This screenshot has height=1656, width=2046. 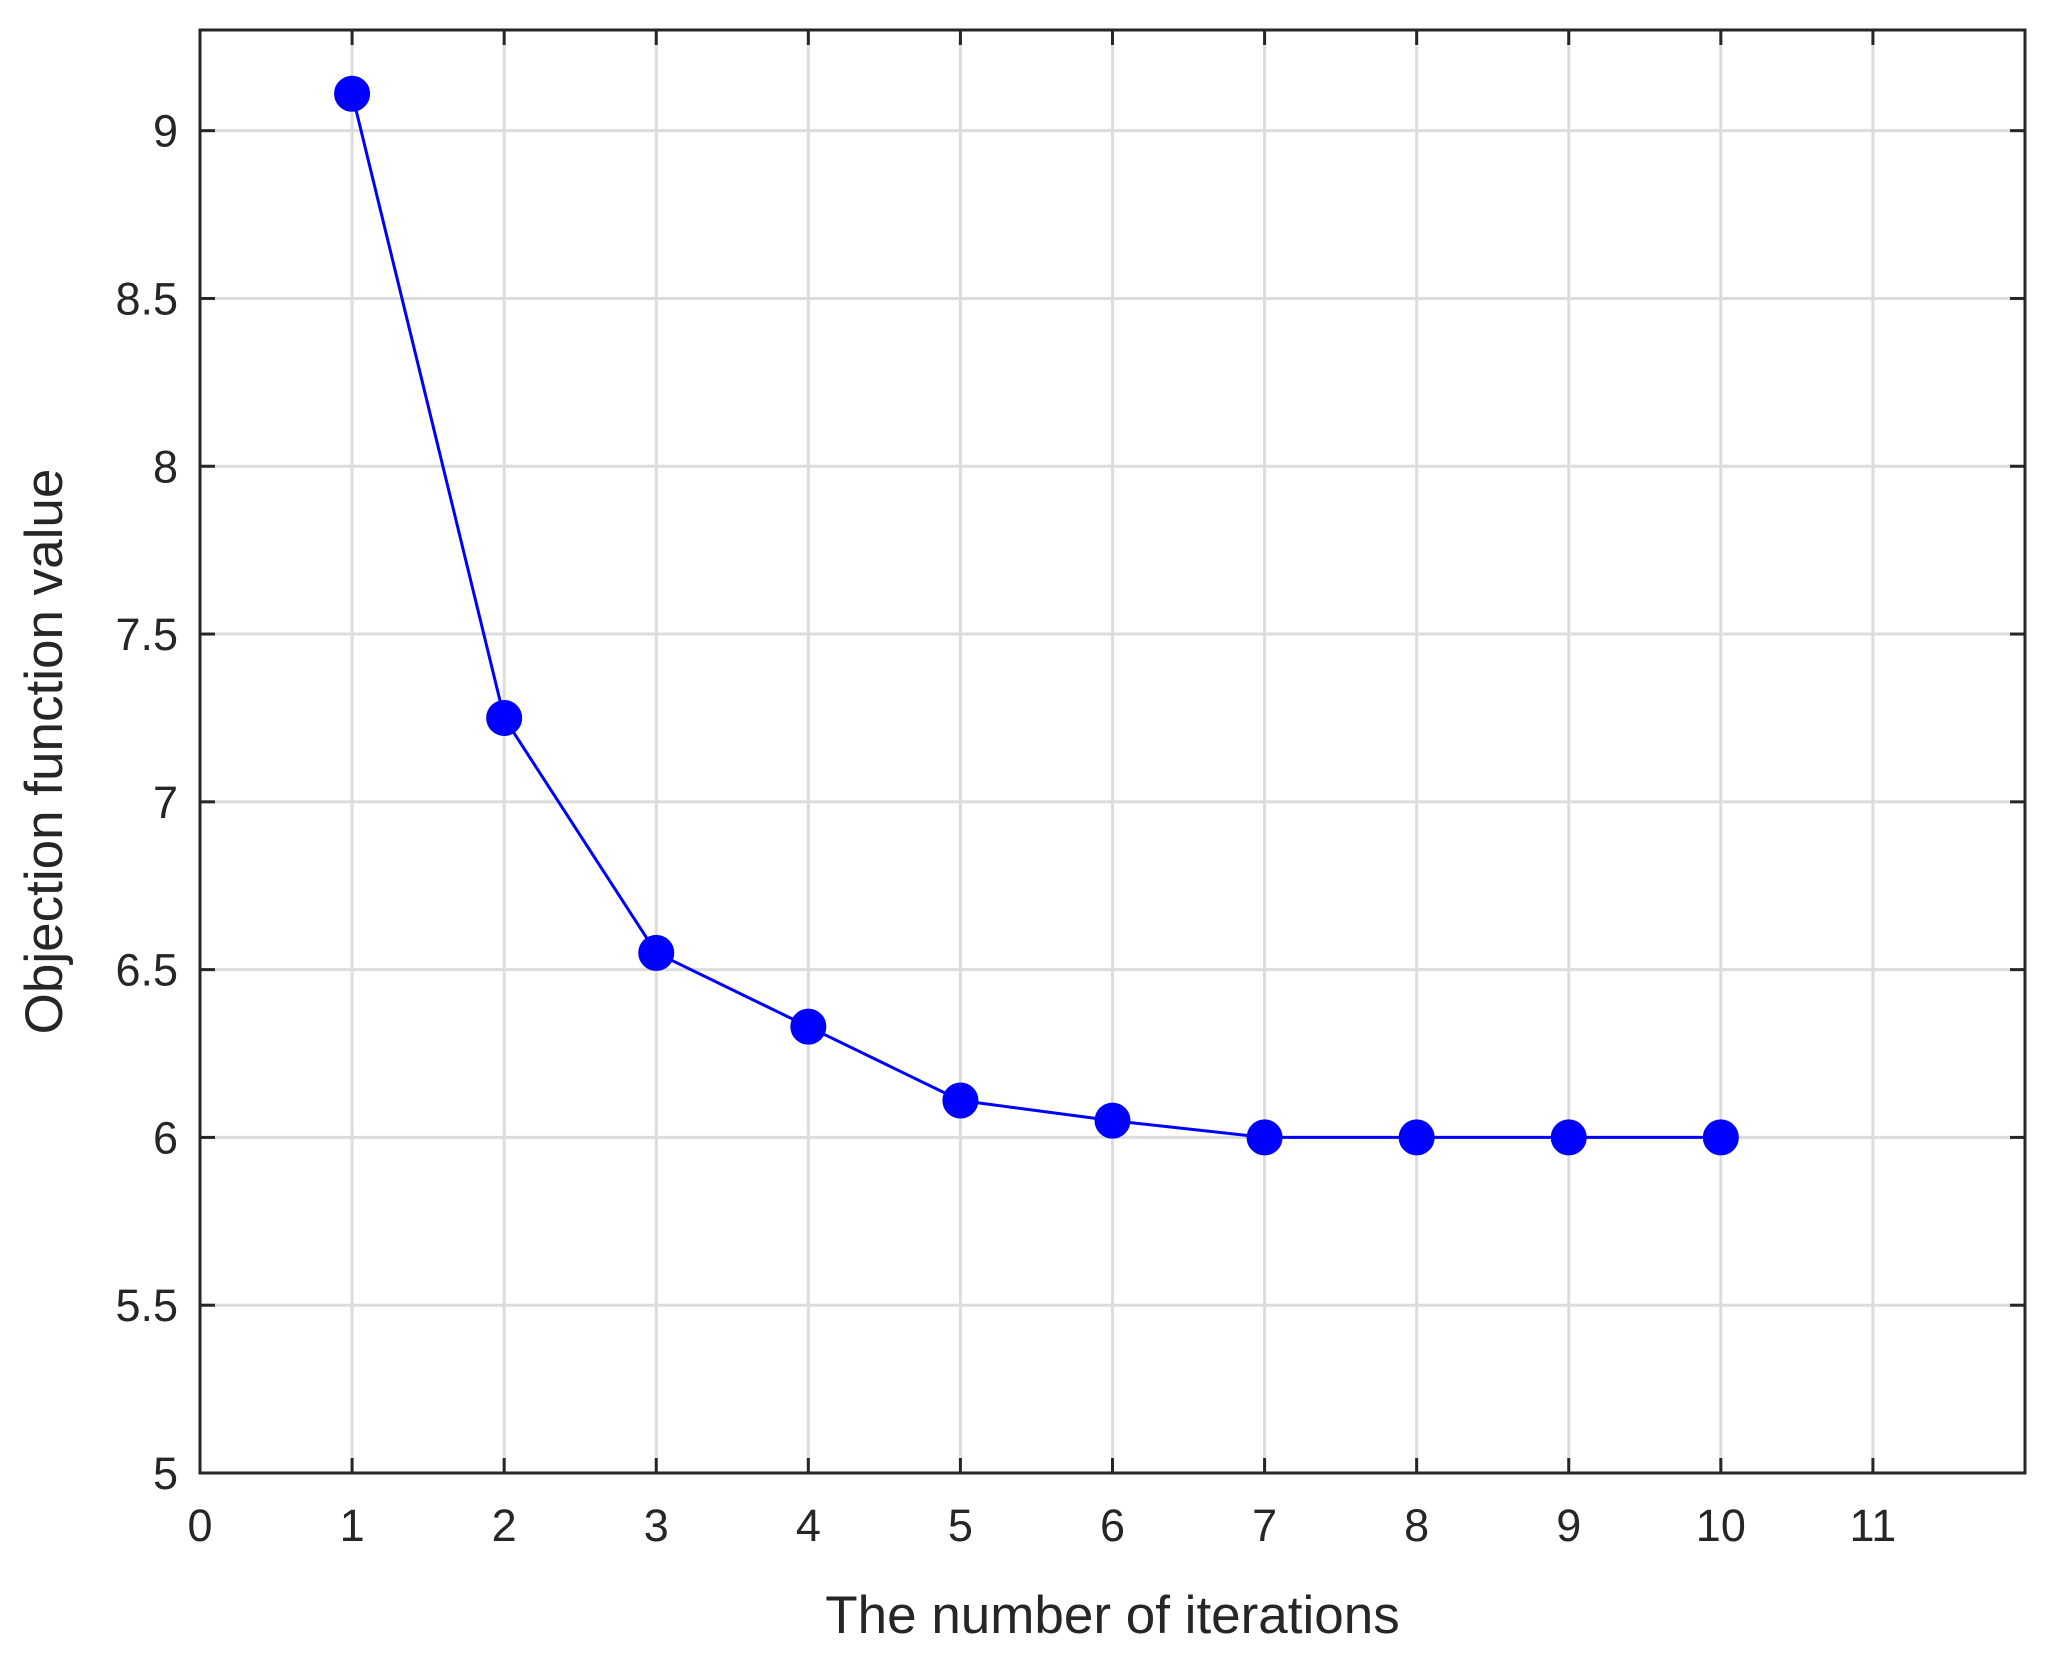 I want to click on y-tick-label: 8.5, so click(x=146, y=298).